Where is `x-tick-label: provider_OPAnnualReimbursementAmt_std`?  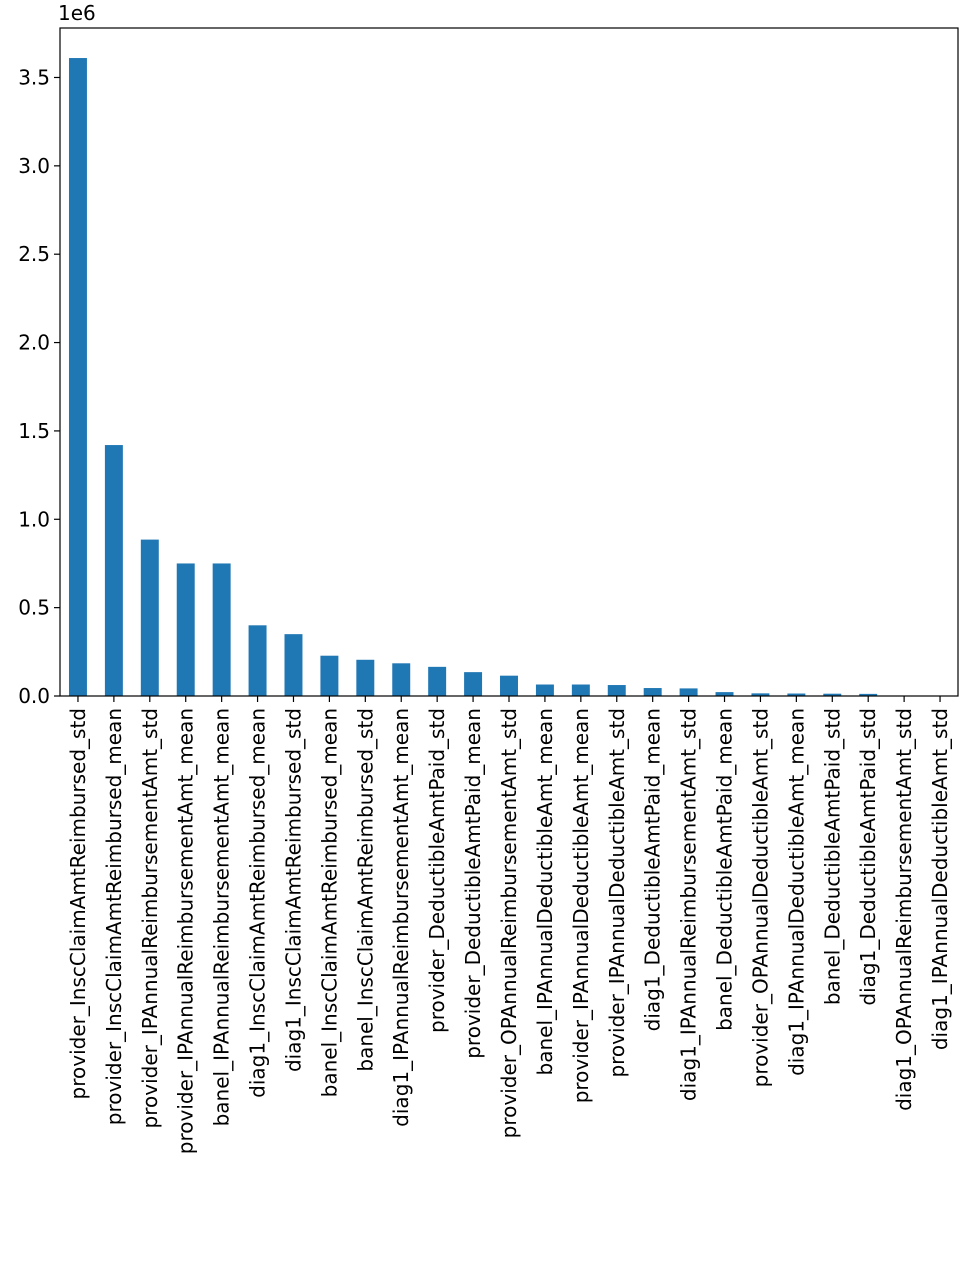
x-tick-label: provider_OPAnnualReimbursementAmt_std is located at coordinates (509, 923).